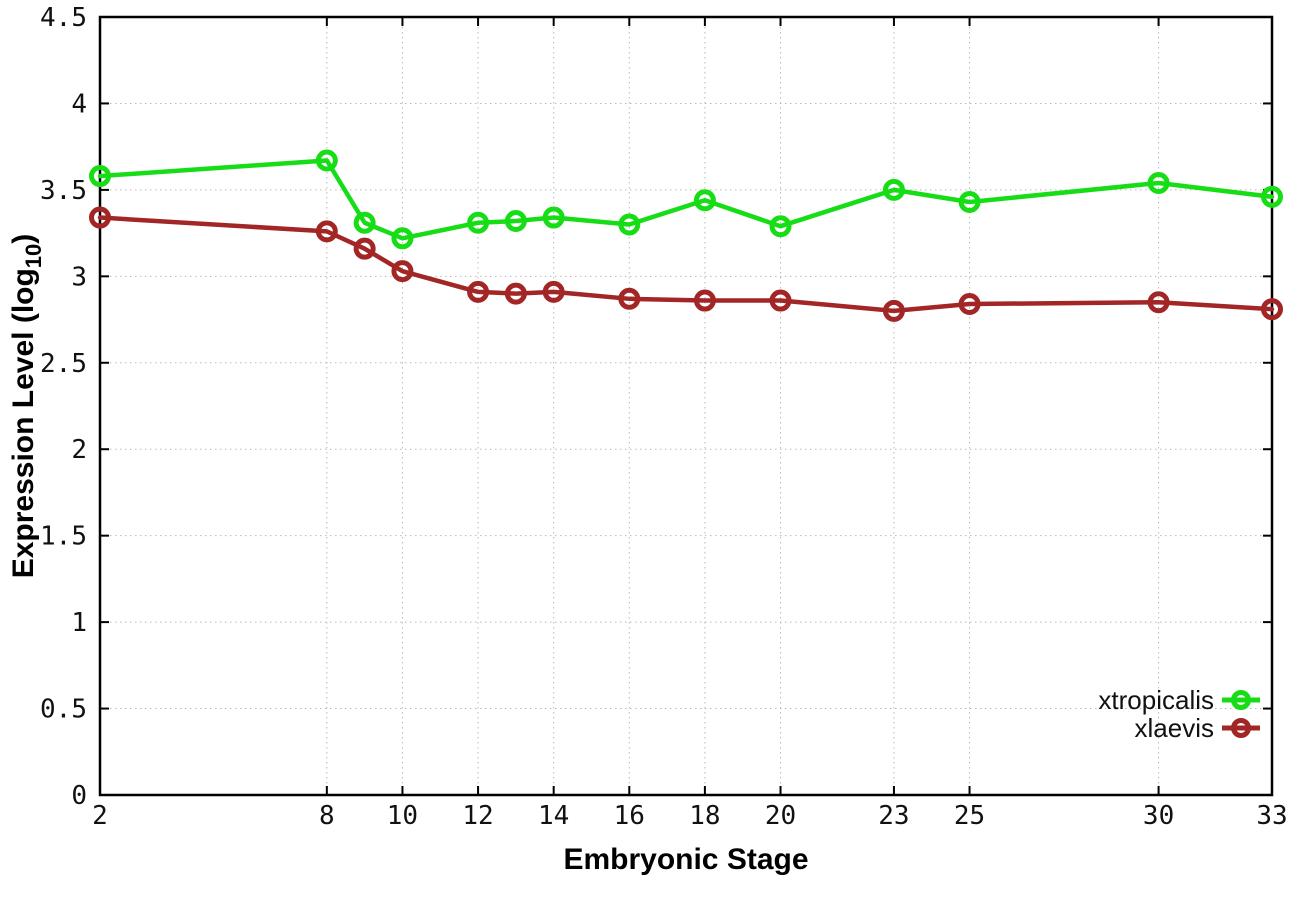  Describe the element at coordinates (402, 816) in the screenshot. I see `x-tick-label: 10` at that location.